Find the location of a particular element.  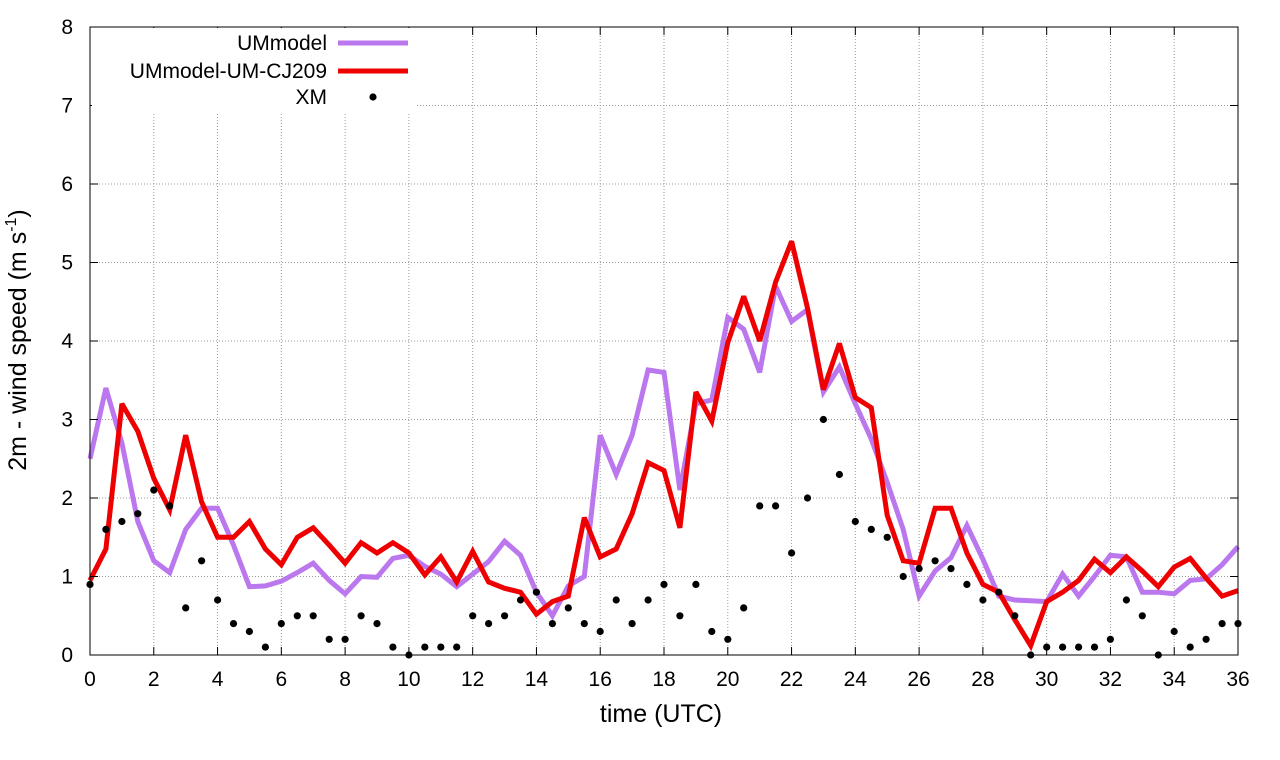

legend: UMmodel UMmodel-UM-CJ209 XM is located at coordinates (254, 70).